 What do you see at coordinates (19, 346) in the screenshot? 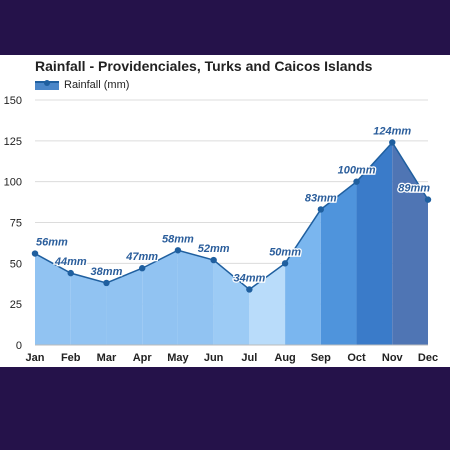
I see `y-tick-label: 0` at bounding box center [19, 346].